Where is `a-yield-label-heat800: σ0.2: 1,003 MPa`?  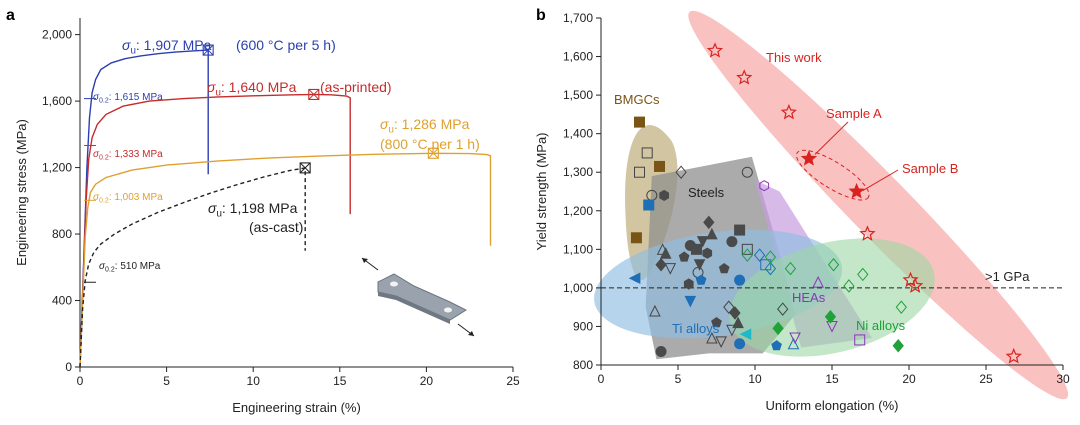
a-yield-label-heat800: σ0.2: 1,003 MPa is located at coordinates (128, 198).